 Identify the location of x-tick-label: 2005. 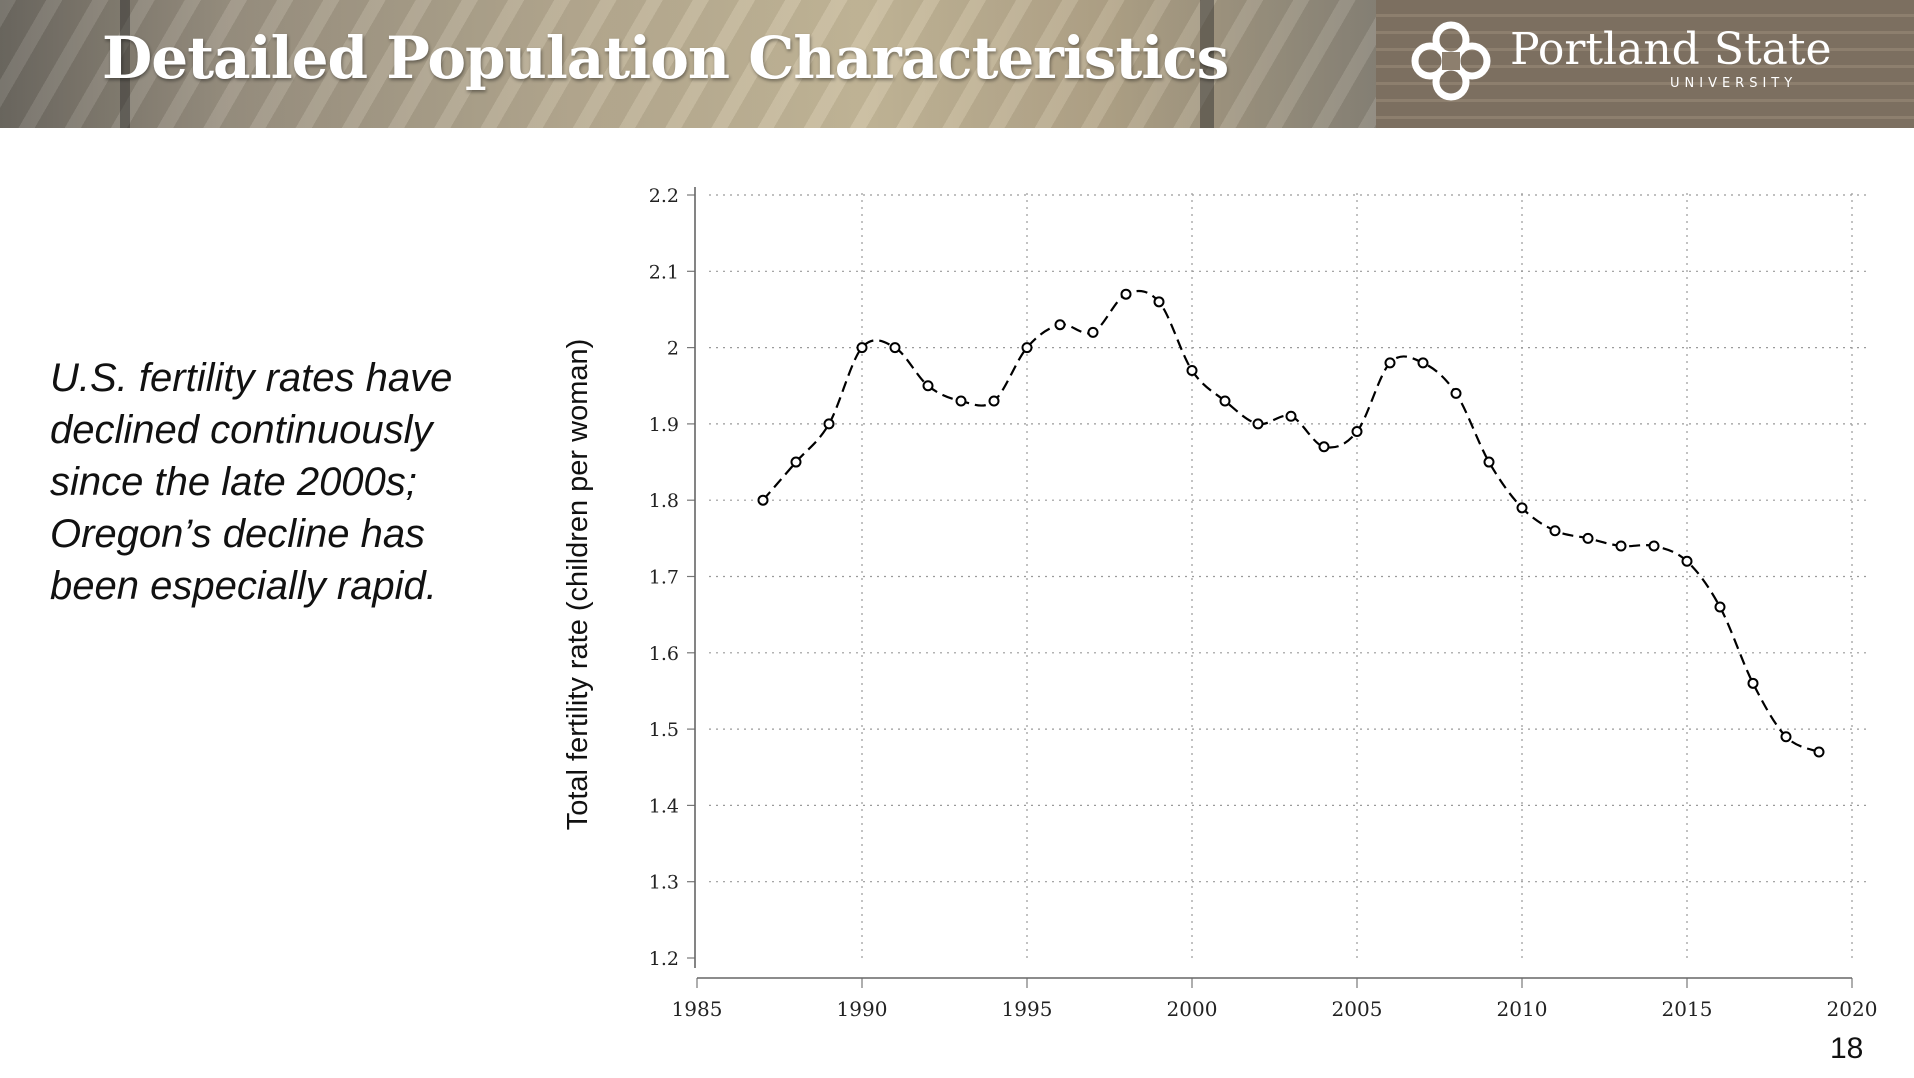
(1357, 1009).